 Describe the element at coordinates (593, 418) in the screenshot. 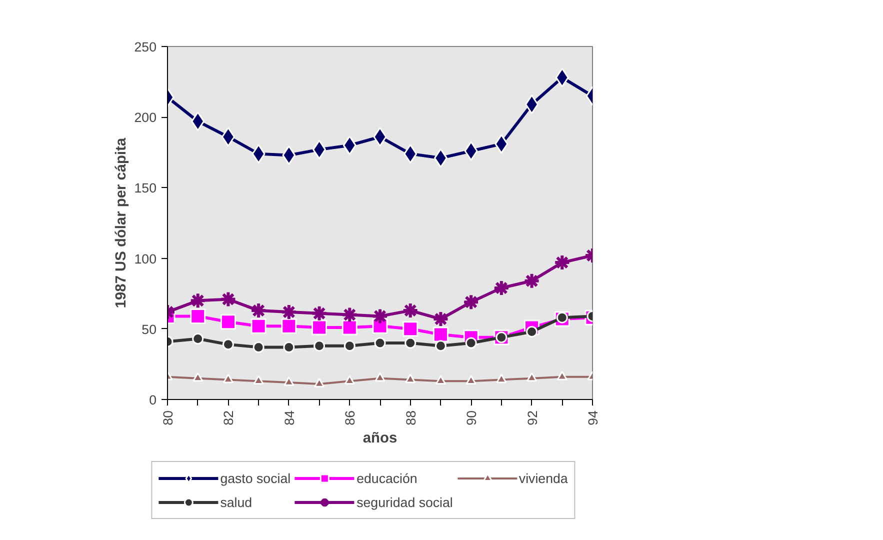

I see `x-tick-label: 94` at that location.